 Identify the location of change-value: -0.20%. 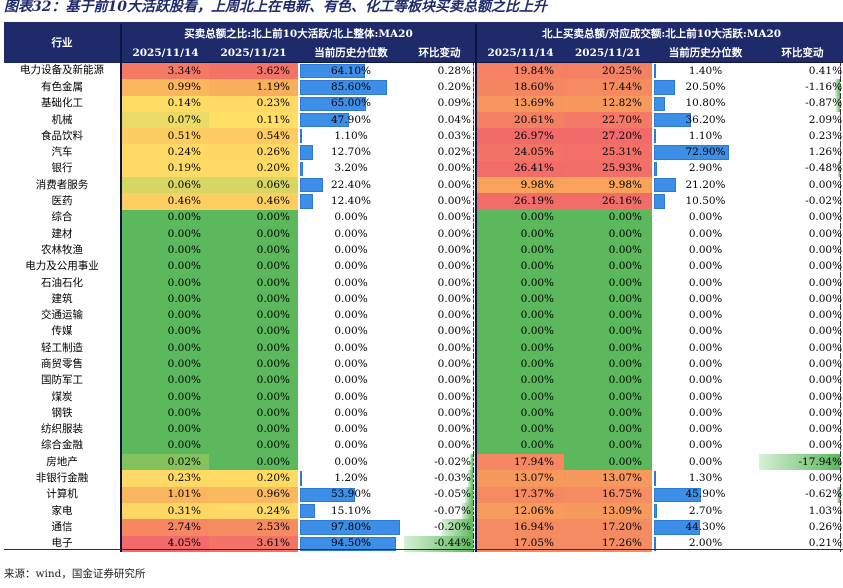
(453, 526).